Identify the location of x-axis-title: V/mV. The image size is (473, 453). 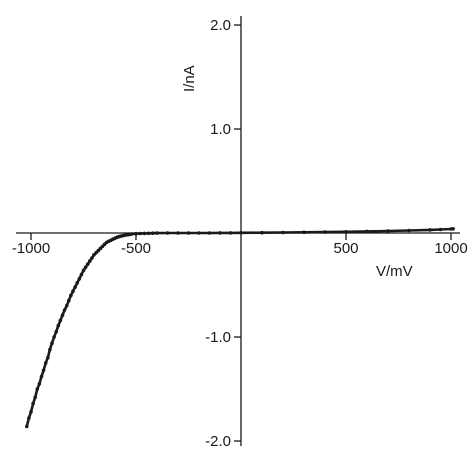
(394, 271).